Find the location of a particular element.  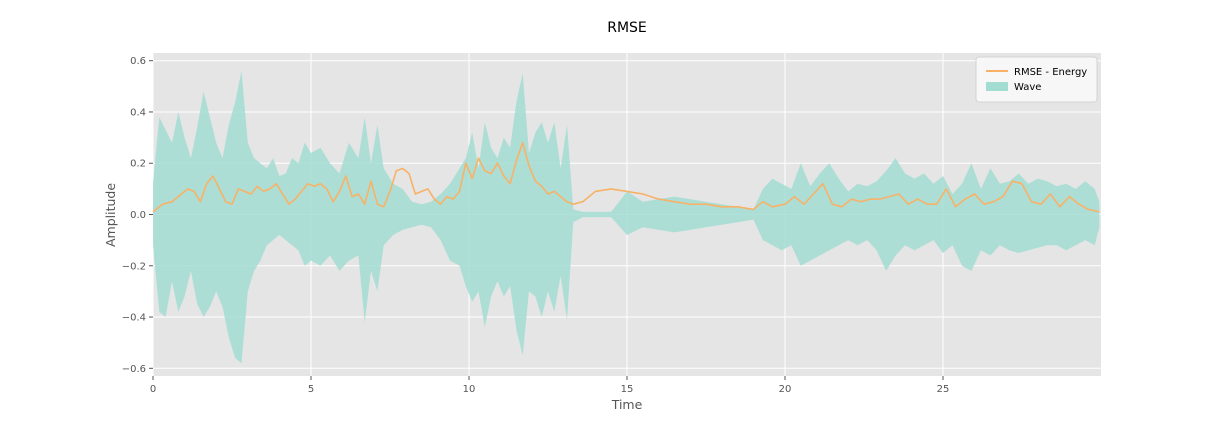

x-tick-label: 5 is located at coordinates (311, 389).